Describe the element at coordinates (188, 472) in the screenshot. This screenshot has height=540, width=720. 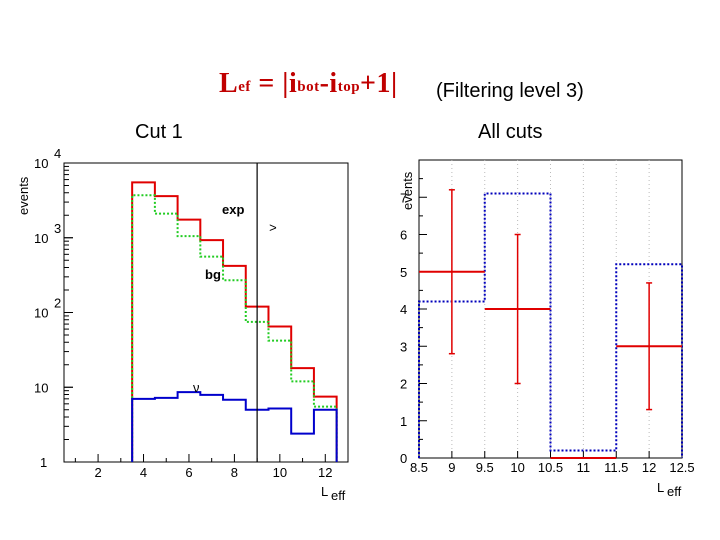
I see `left-x-tick-label: 6` at that location.